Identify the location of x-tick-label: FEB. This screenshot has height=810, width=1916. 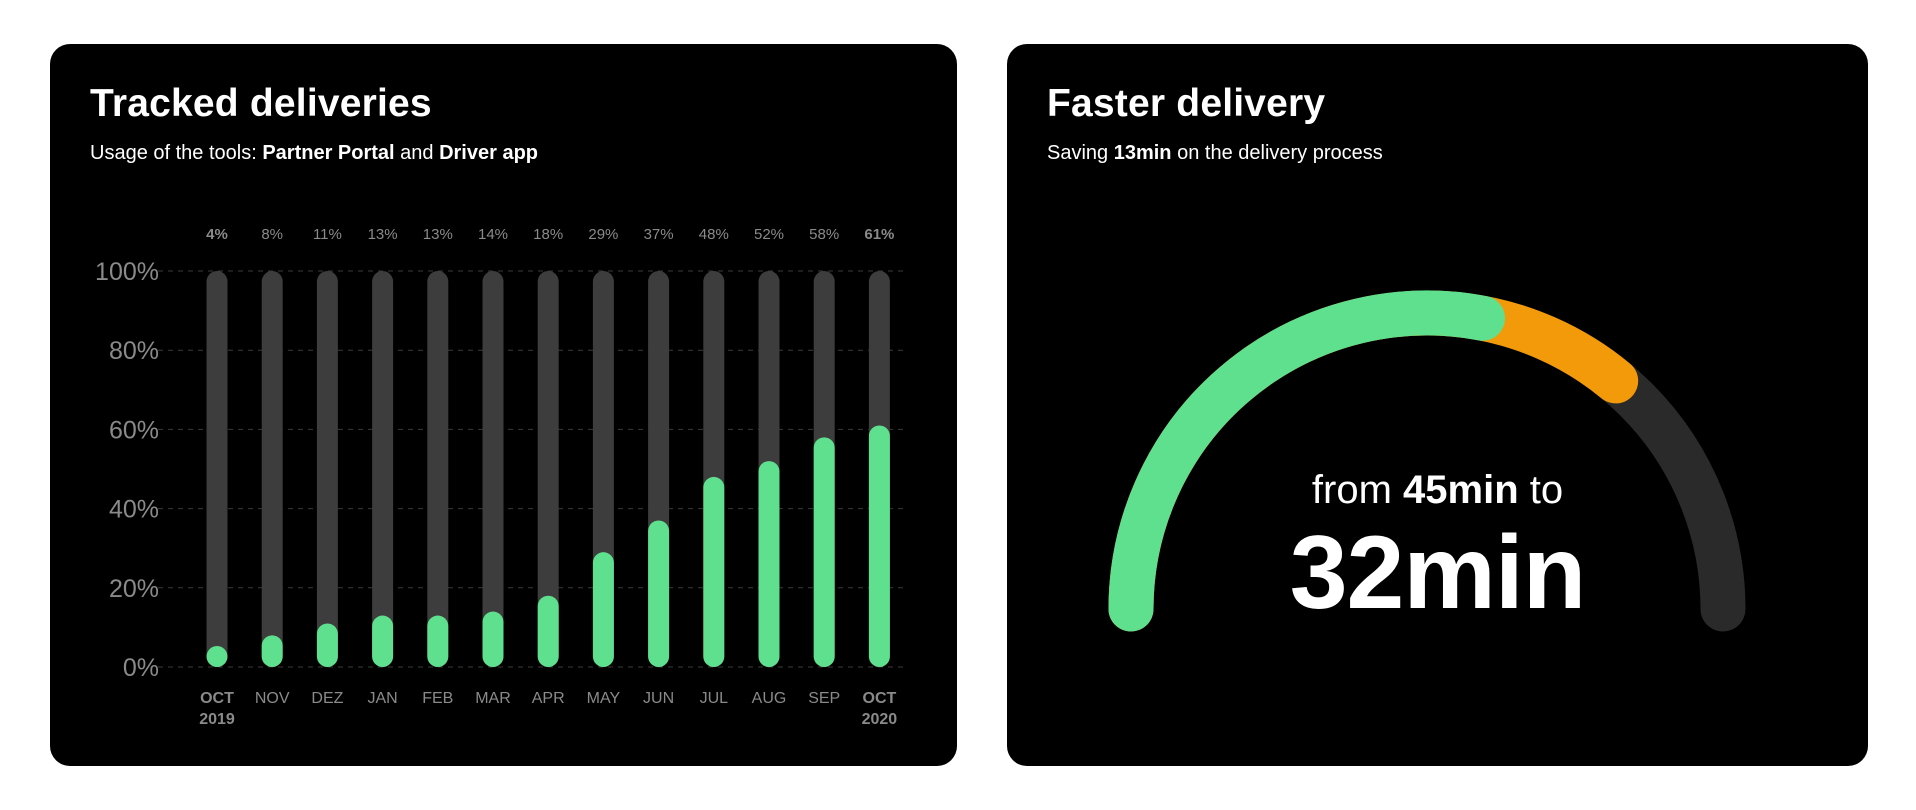
(437, 698).